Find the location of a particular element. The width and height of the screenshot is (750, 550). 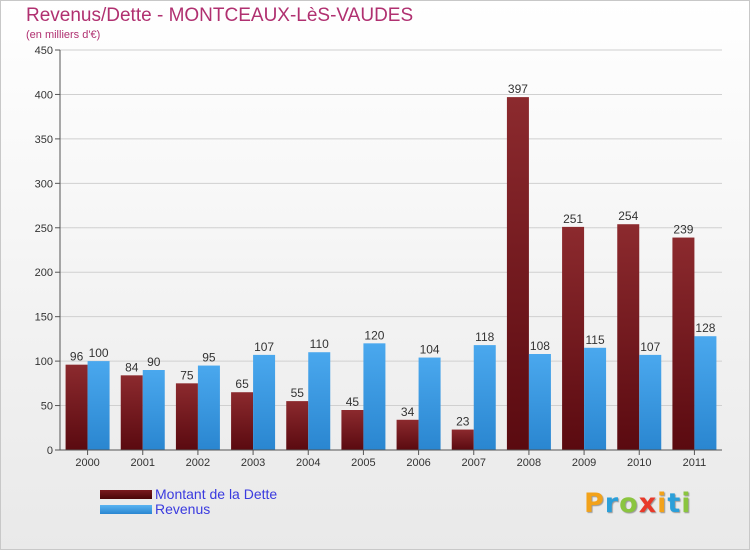

logo-letter: o is located at coordinates (629, 503).